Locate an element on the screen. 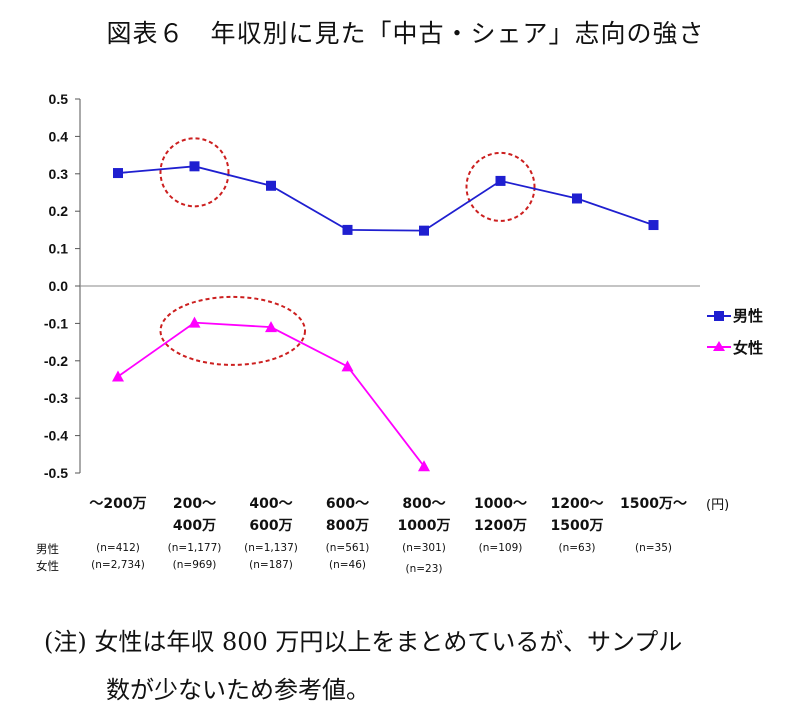 Image resolution: width=811 pixels, height=717 pixels. row-label-female: 女性 is located at coordinates (47, 566).